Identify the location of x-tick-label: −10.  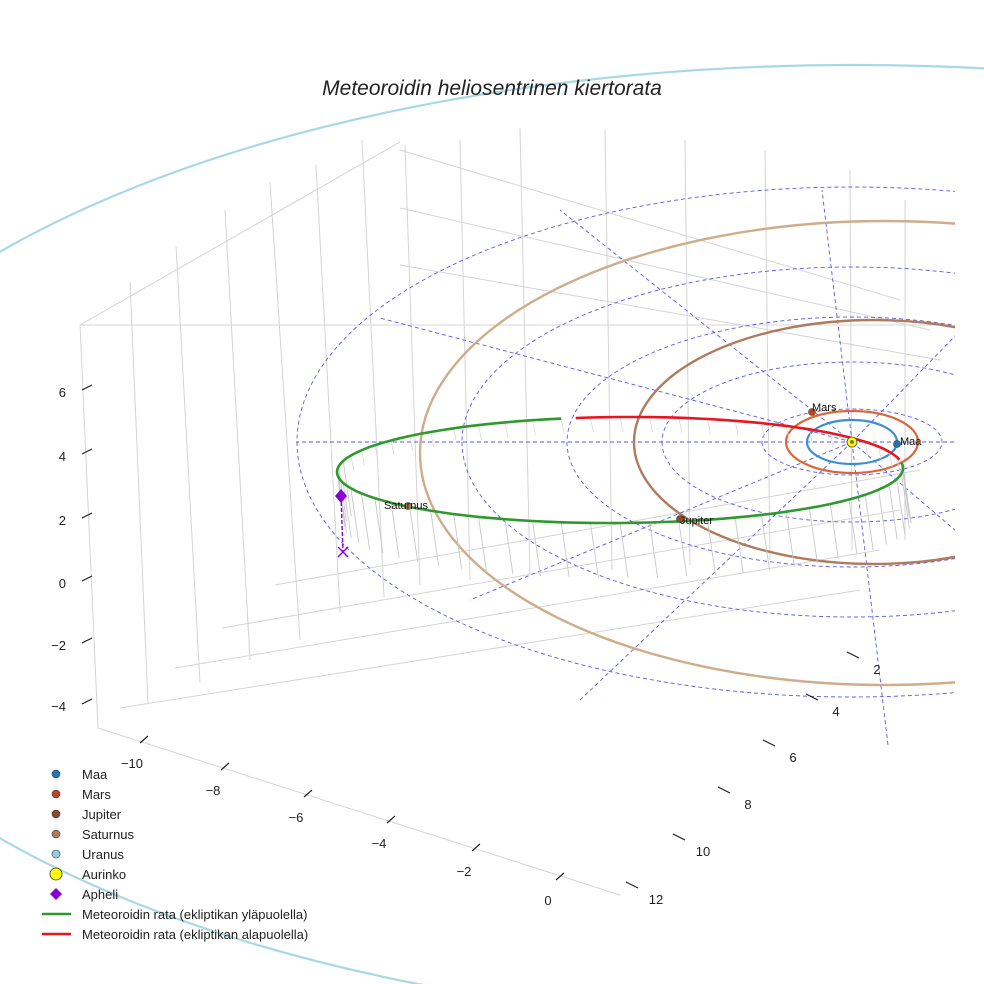
(132, 763).